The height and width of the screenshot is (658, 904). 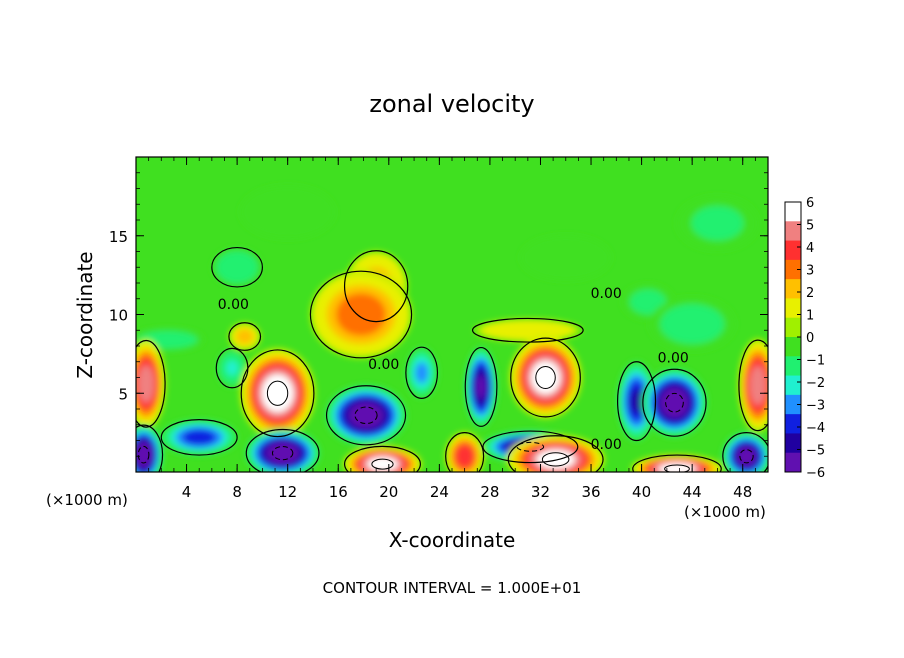 I want to click on x-tick-label: 16, so click(x=338, y=492).